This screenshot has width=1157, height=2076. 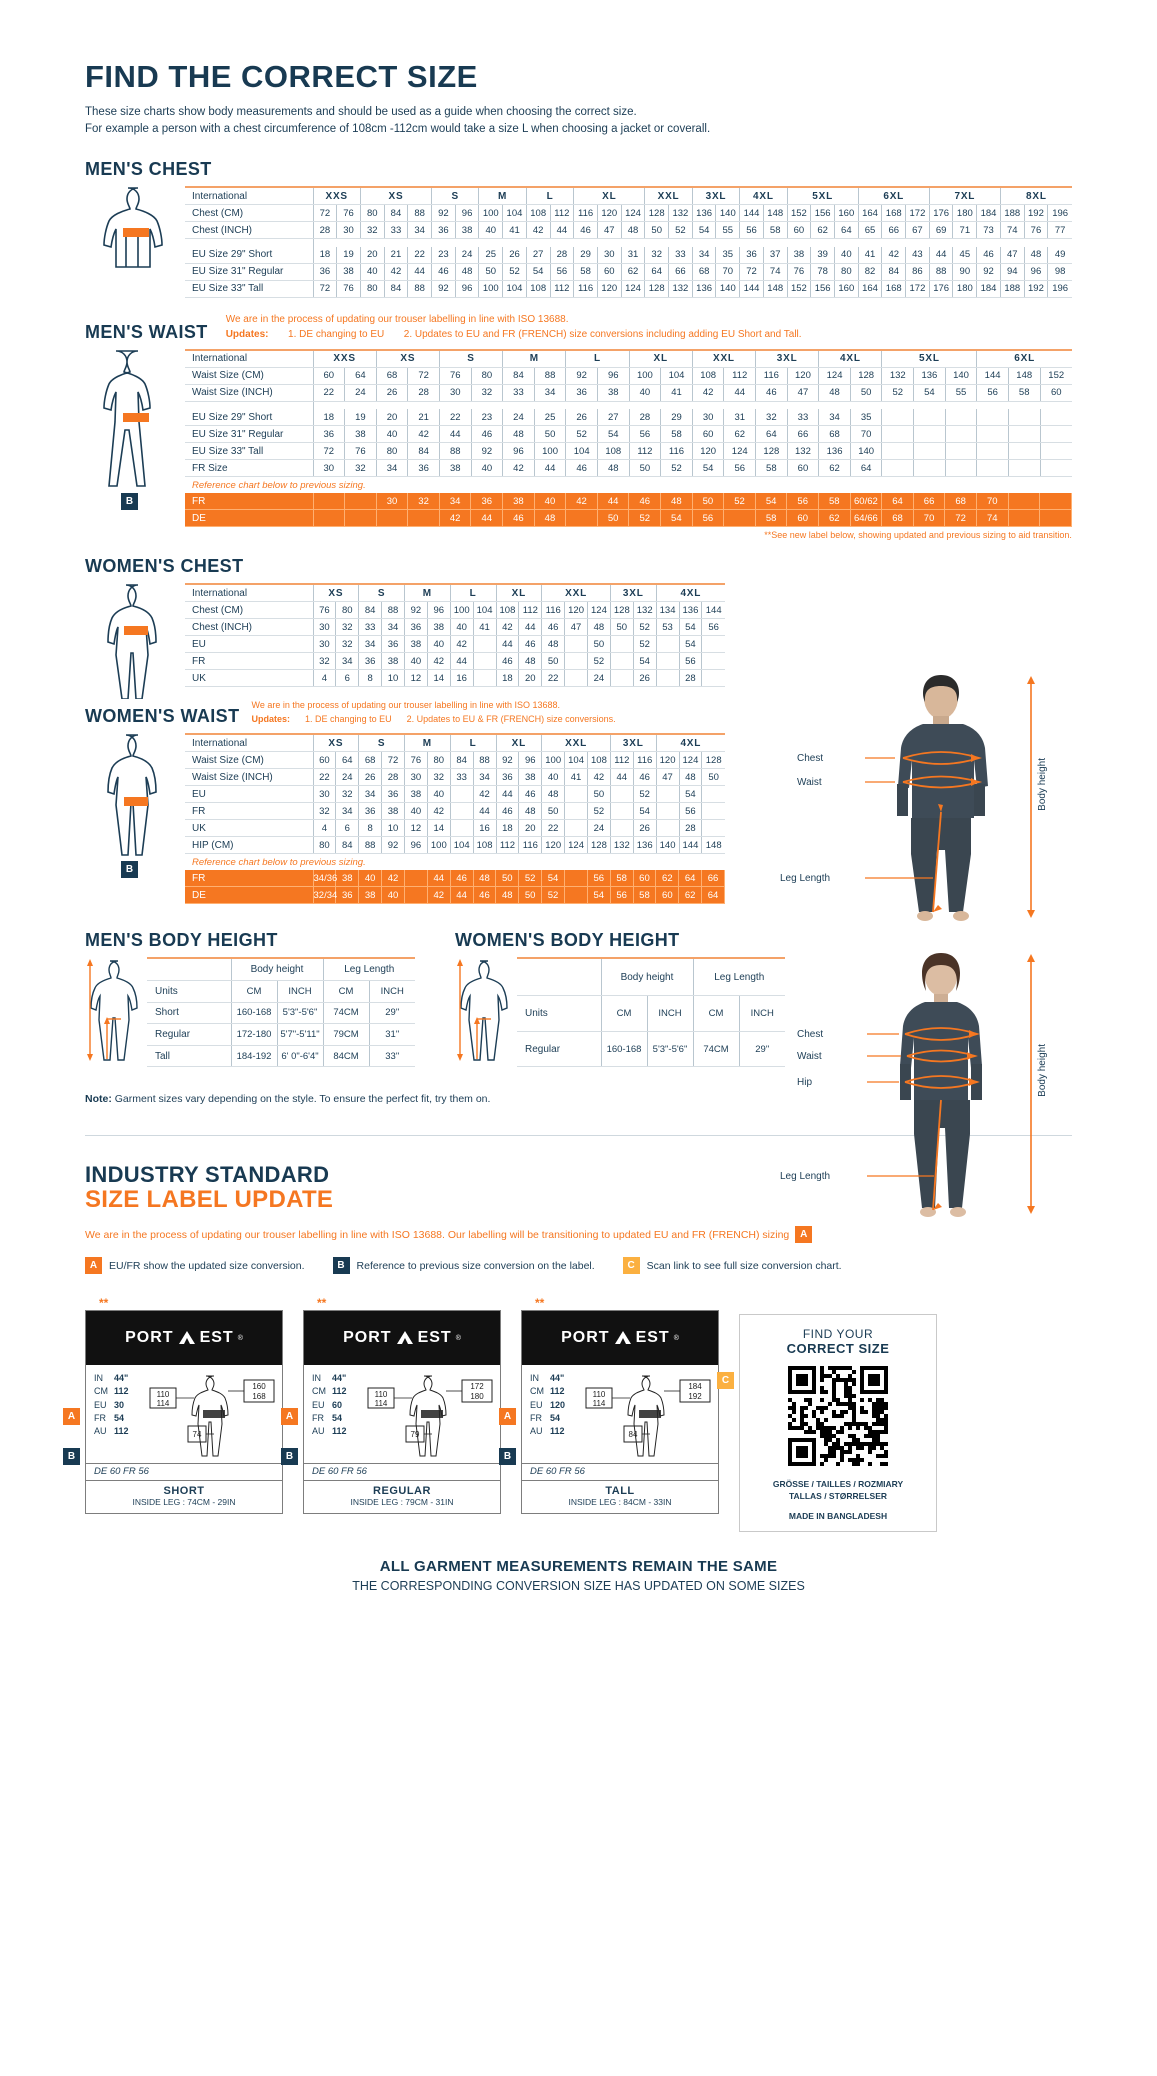 What do you see at coordinates (550, 376) in the screenshot?
I see `table-cell: 88` at bounding box center [550, 376].